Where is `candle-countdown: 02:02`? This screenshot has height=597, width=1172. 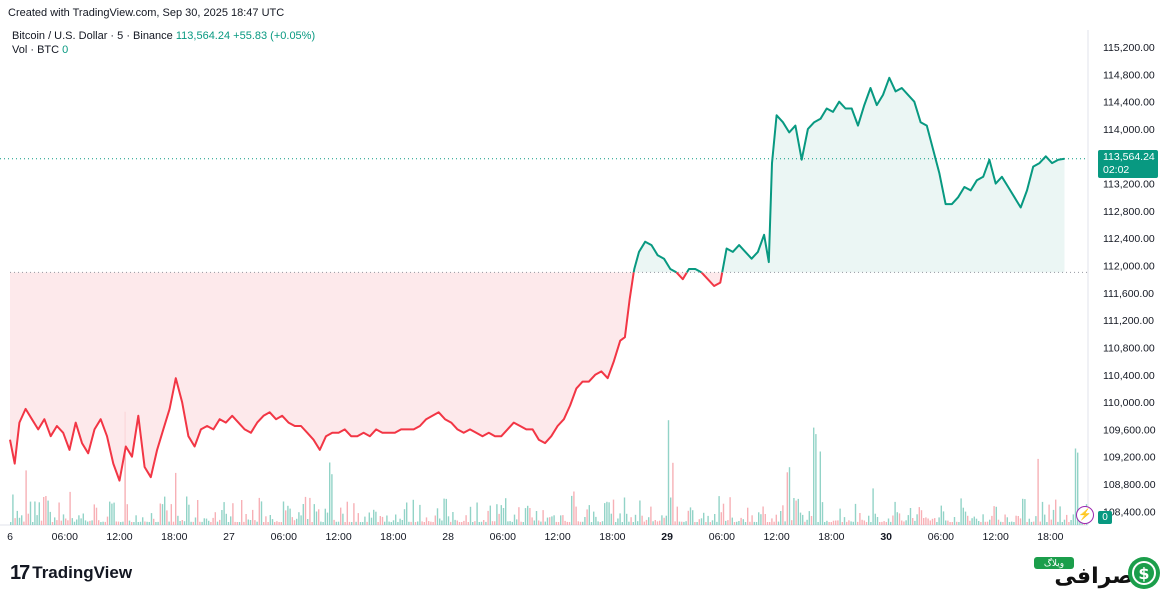 candle-countdown: 02:02 is located at coordinates (1116, 170).